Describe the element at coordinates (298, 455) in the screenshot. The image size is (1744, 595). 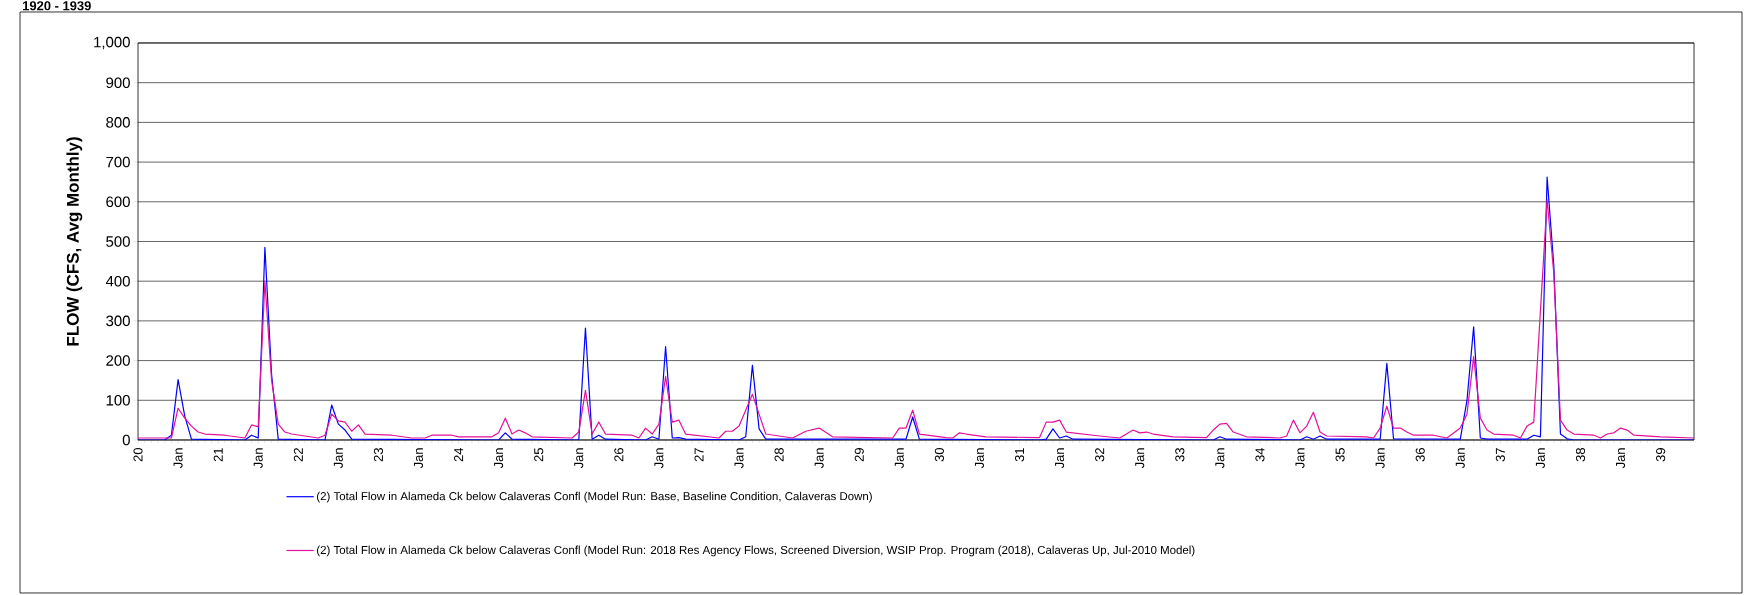
I see `x-tick-label: 22` at that location.